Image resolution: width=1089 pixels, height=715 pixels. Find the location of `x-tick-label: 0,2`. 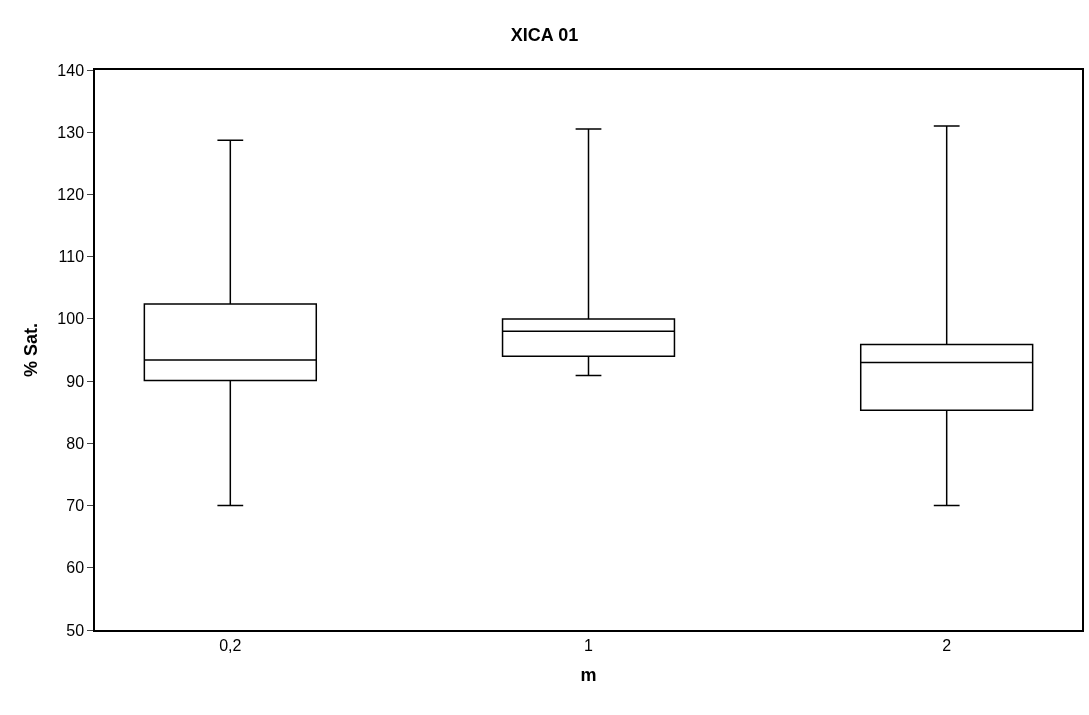

x-tick-label: 0,2 is located at coordinates (230, 645).